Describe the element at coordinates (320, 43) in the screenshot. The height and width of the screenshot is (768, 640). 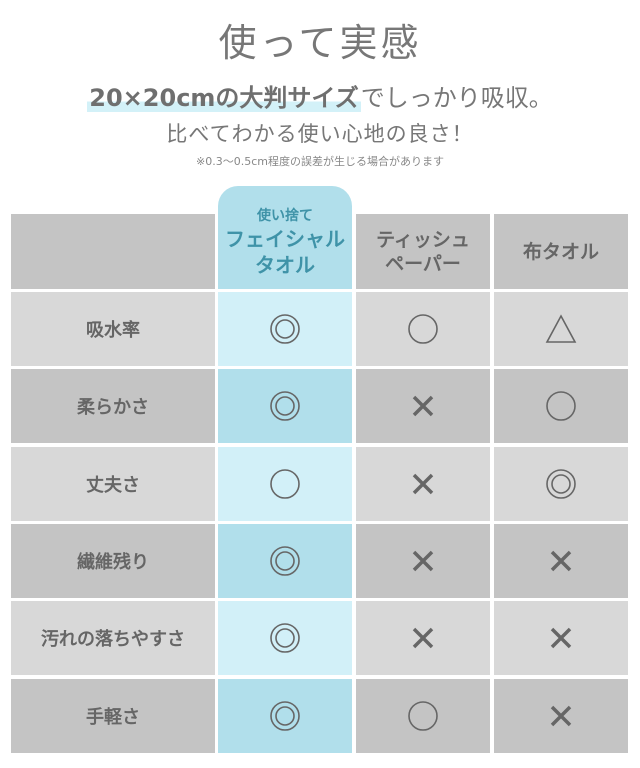
I see `page-title: 使って実感` at that location.